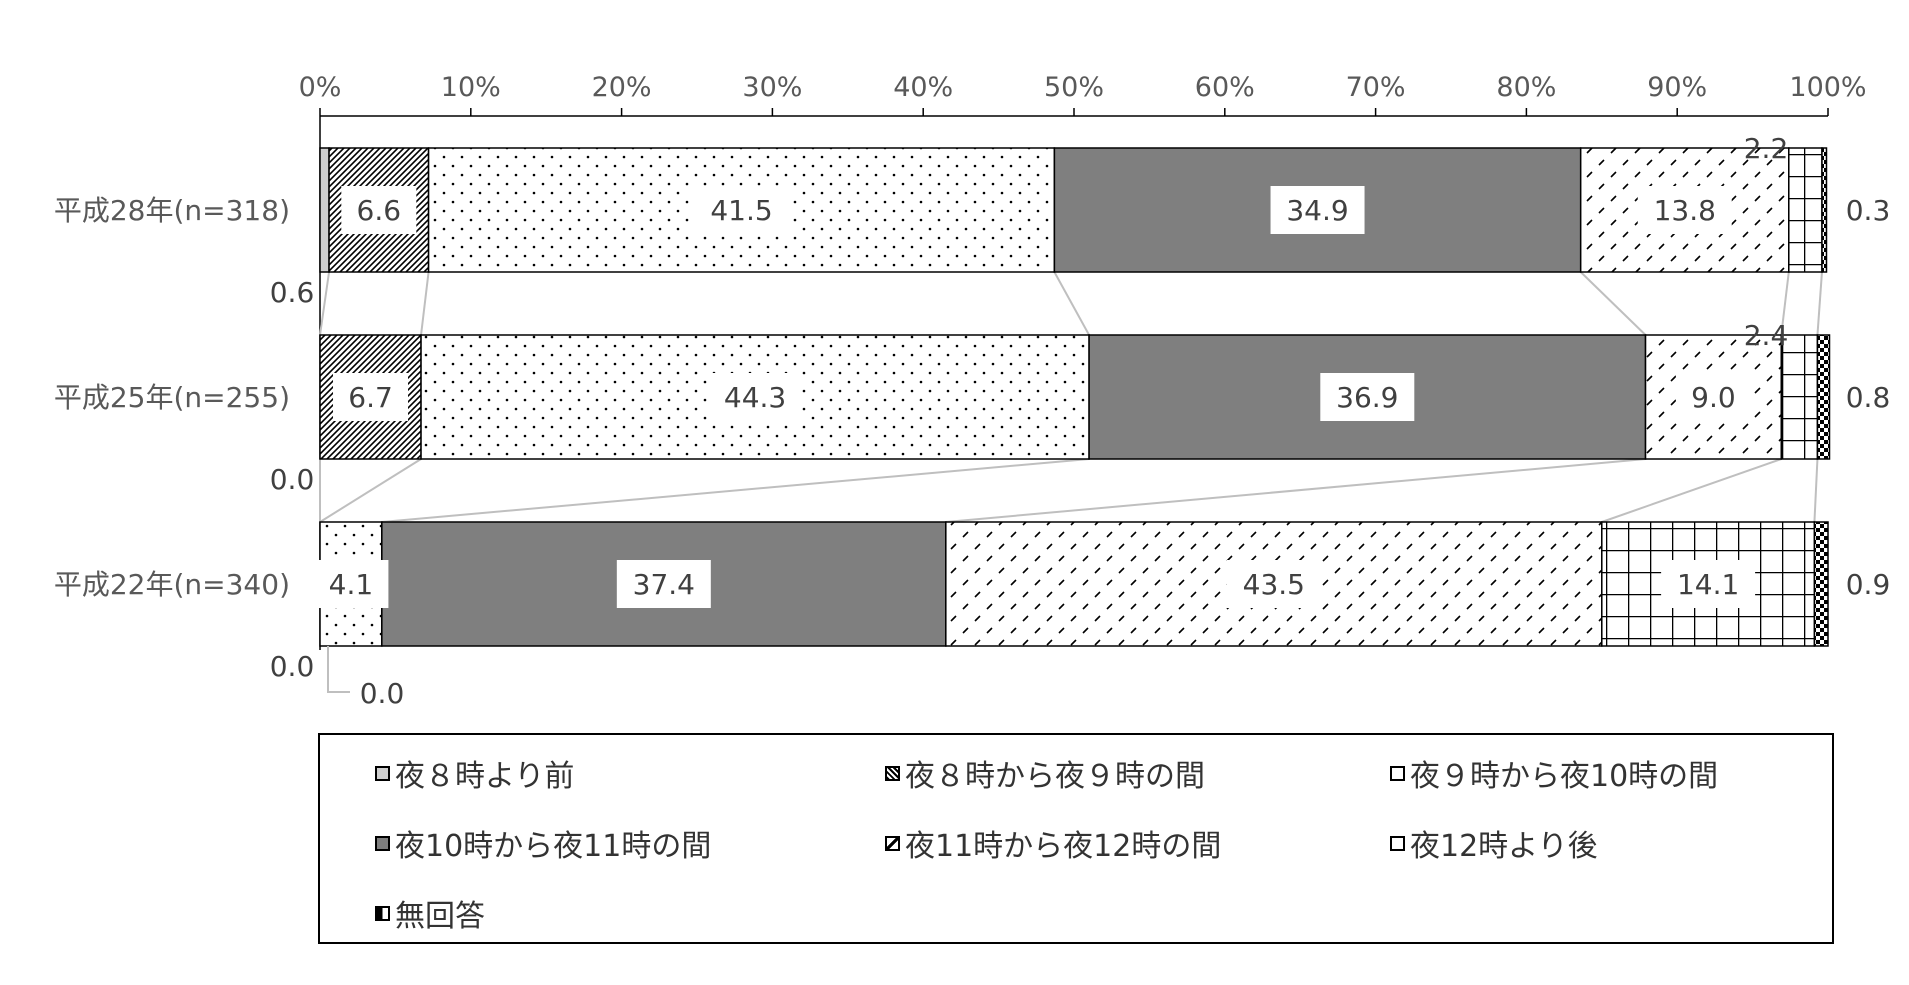 The width and height of the screenshot is (1909, 985). I want to click on legend-item: 夜12時より後, so click(1494, 843).